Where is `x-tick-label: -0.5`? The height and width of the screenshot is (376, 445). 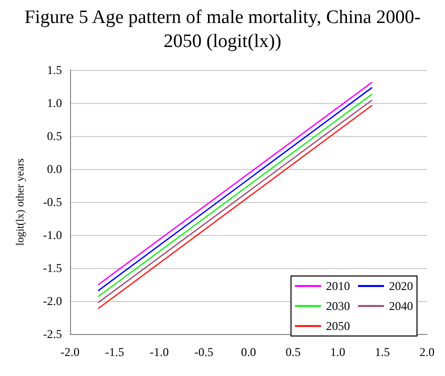 x-tick-label: -0.5 is located at coordinates (204, 352).